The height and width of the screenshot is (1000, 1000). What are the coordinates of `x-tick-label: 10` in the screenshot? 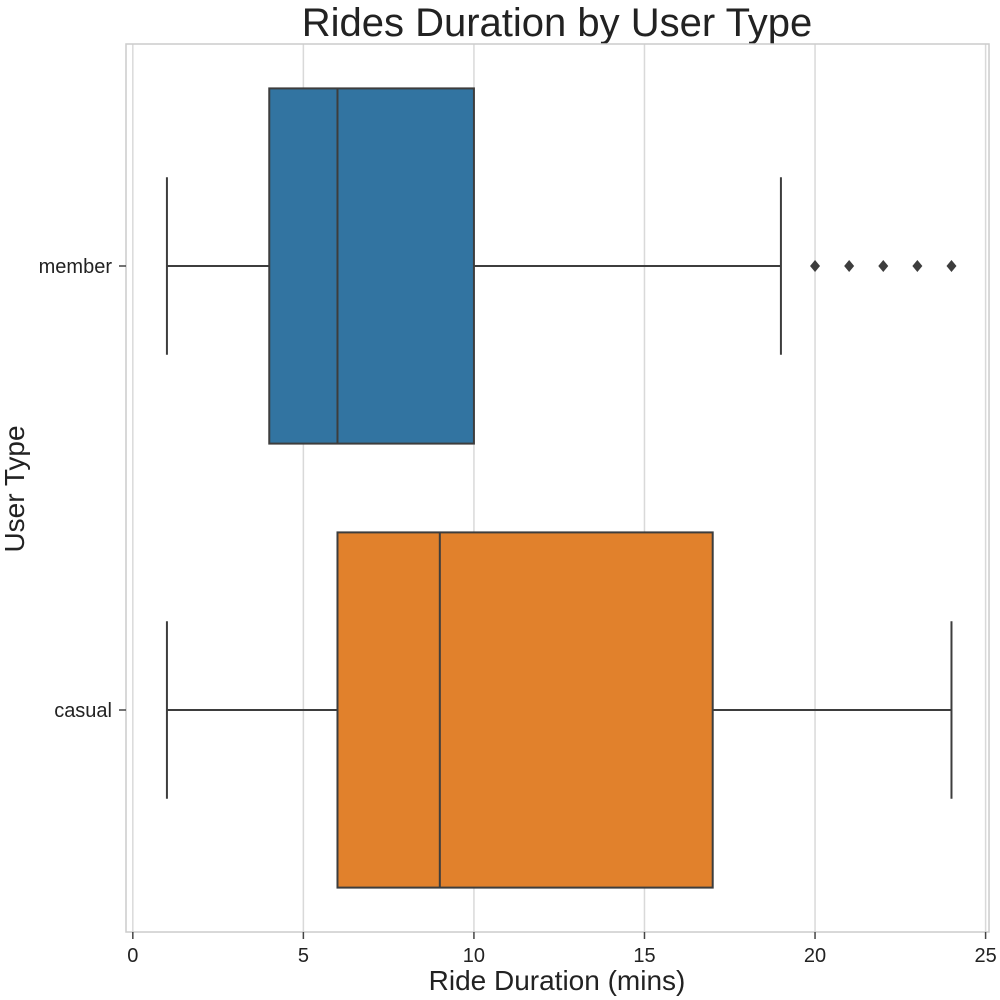 It's located at (474, 956).